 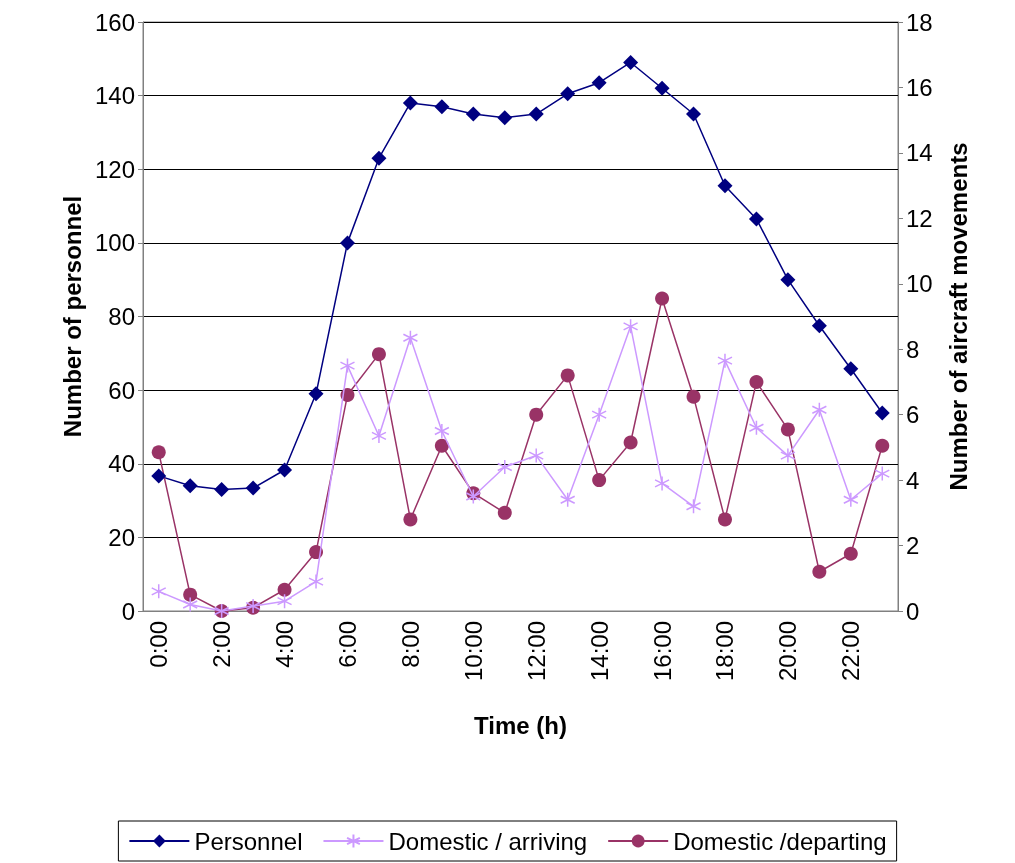 I want to click on y-tick-label: 140, so click(x=114, y=96).